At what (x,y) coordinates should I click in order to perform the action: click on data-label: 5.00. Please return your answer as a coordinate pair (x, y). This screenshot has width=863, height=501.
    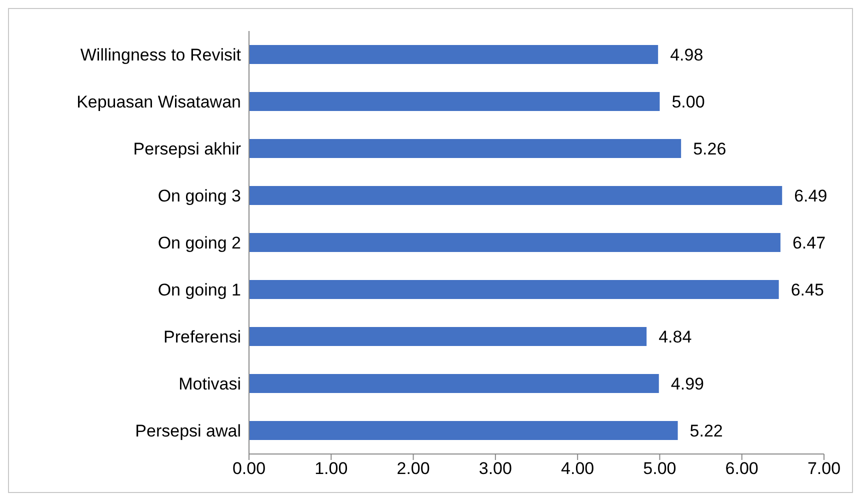
    Looking at the image, I should click on (688, 102).